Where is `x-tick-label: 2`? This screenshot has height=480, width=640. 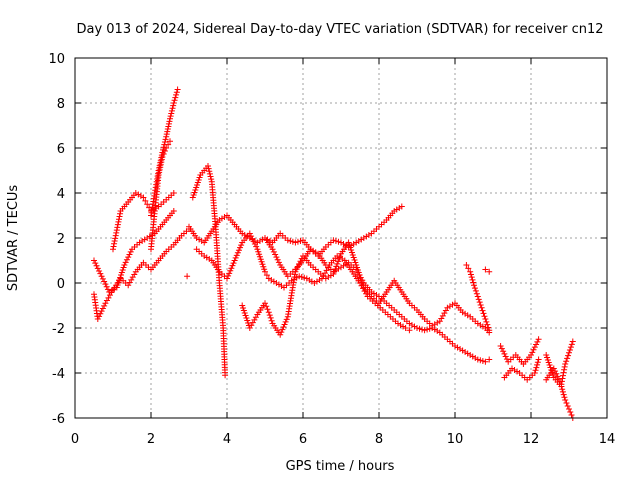
x-tick-label: 2 is located at coordinates (151, 439).